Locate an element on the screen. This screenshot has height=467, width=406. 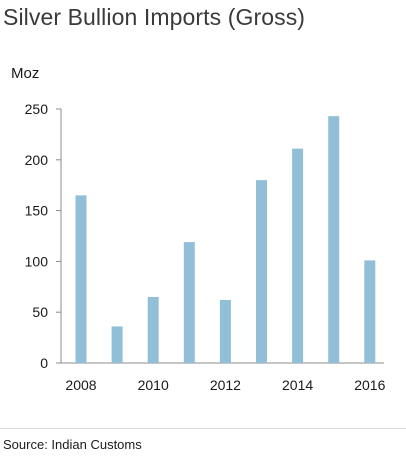
x-tick-label: 2014 is located at coordinates (297, 385).